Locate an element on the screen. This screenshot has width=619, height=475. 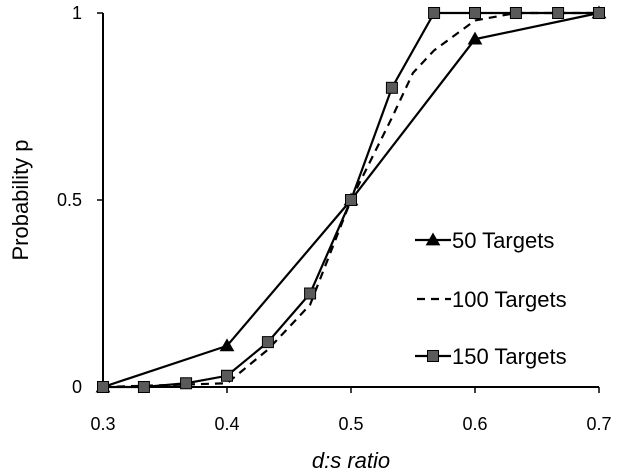
y-axis-title: Probability p is located at coordinates (20, 199).